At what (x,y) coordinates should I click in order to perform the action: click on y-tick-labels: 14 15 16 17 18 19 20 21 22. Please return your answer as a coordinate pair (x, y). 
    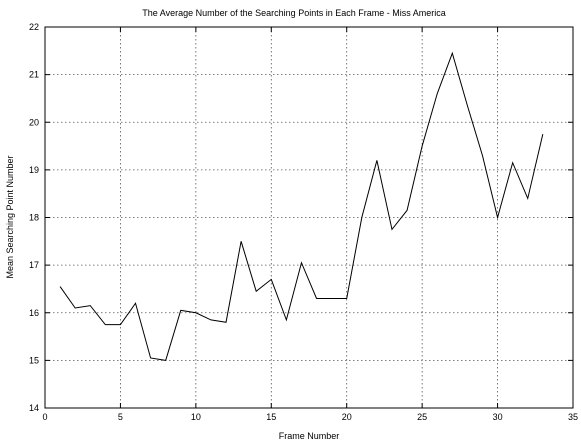
    Looking at the image, I should click on (34, 217).